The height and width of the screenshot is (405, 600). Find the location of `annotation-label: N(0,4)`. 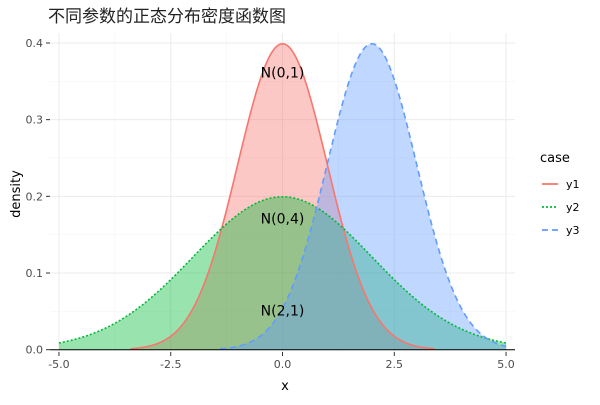

annotation-label: N(0,4) is located at coordinates (283, 219).